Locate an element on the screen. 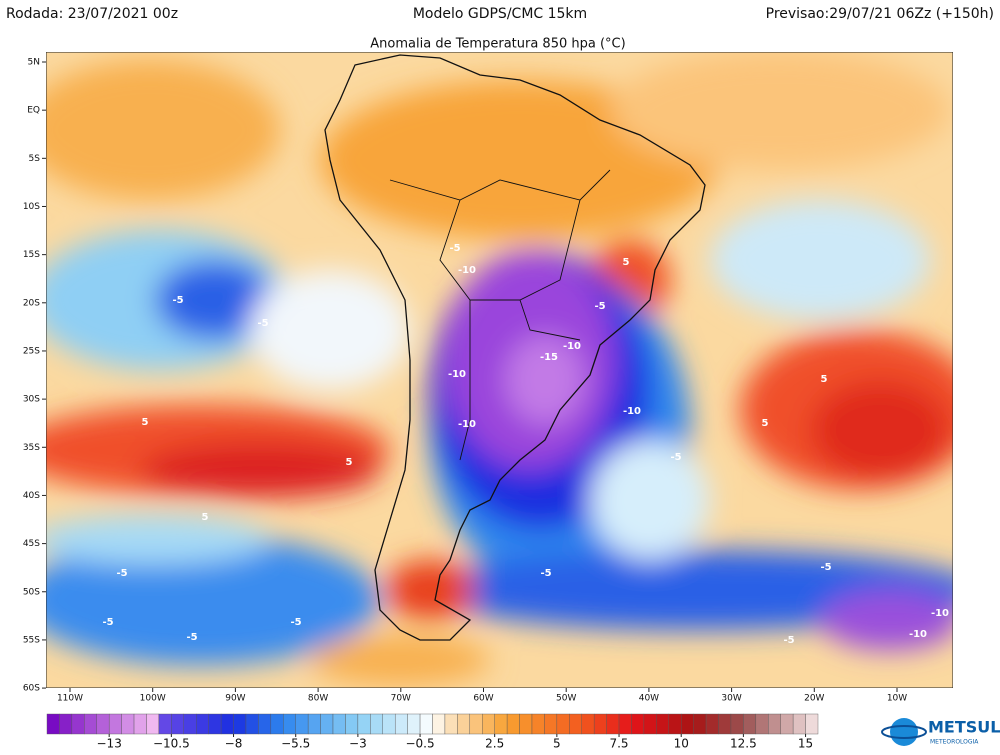 The image size is (1000, 755). lat-label: 40S is located at coordinates (31, 496).